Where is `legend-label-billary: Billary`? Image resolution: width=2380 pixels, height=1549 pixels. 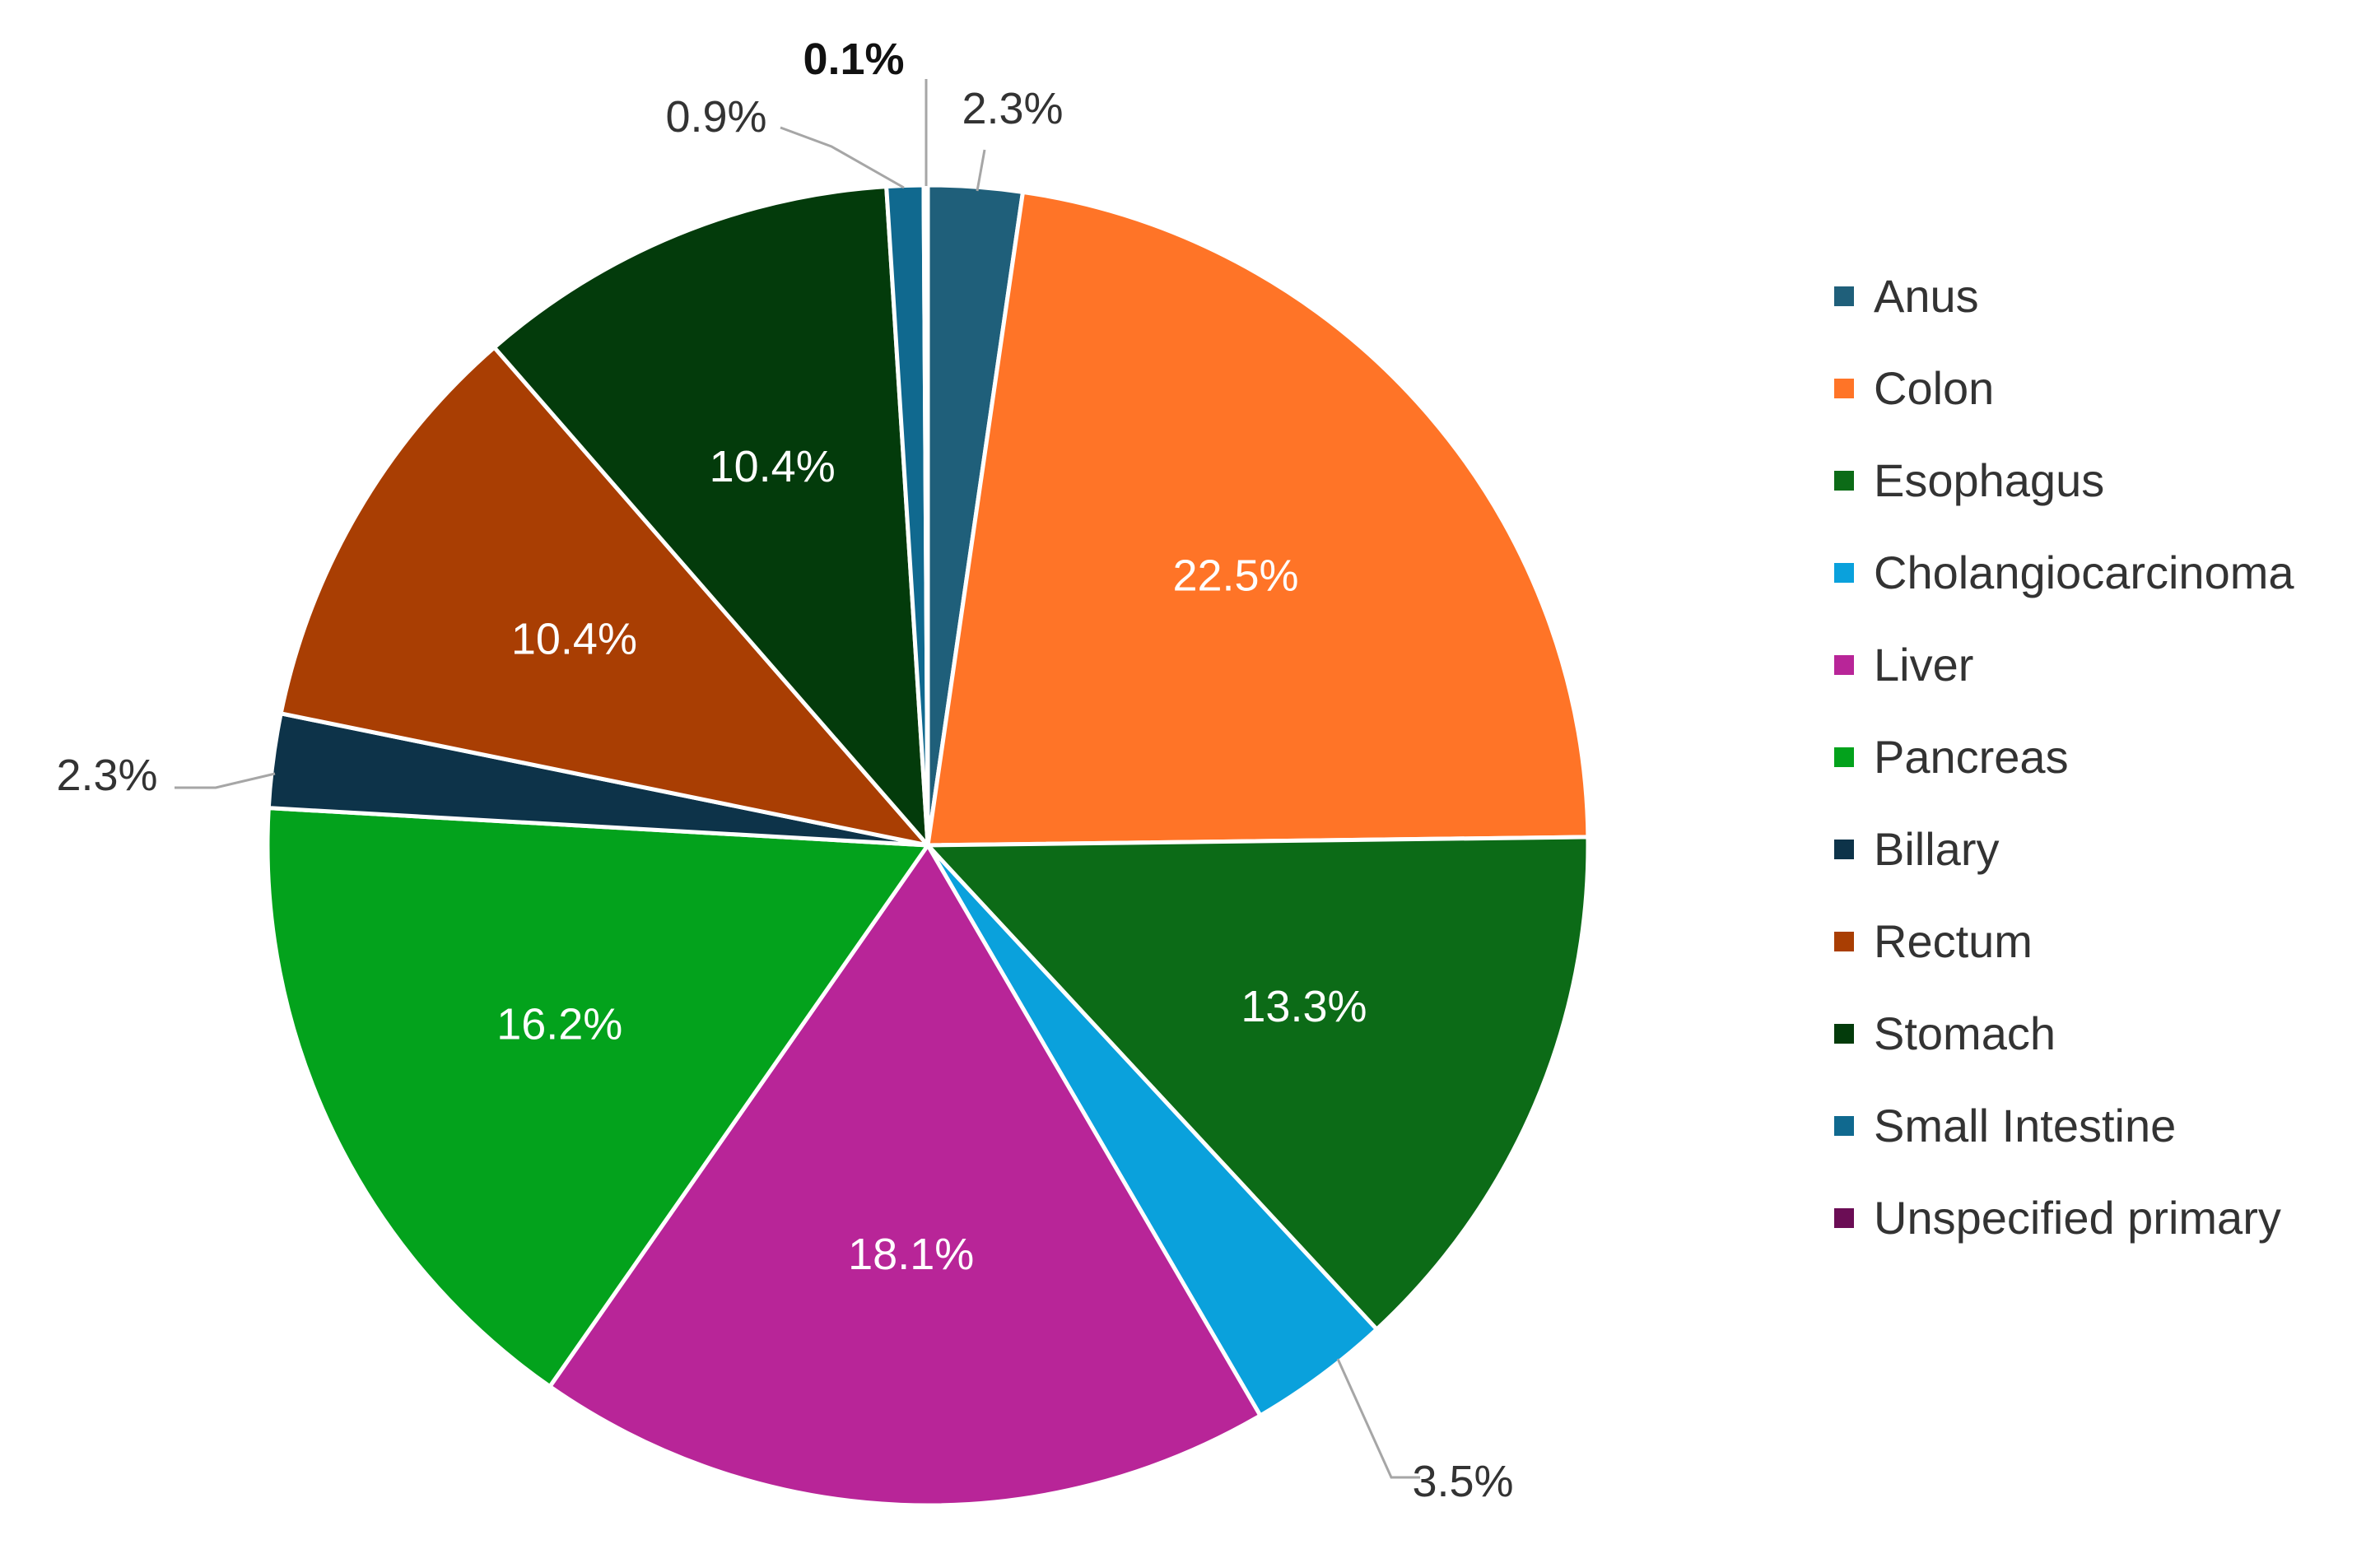 legend-label-billary: Billary is located at coordinates (1936, 849).